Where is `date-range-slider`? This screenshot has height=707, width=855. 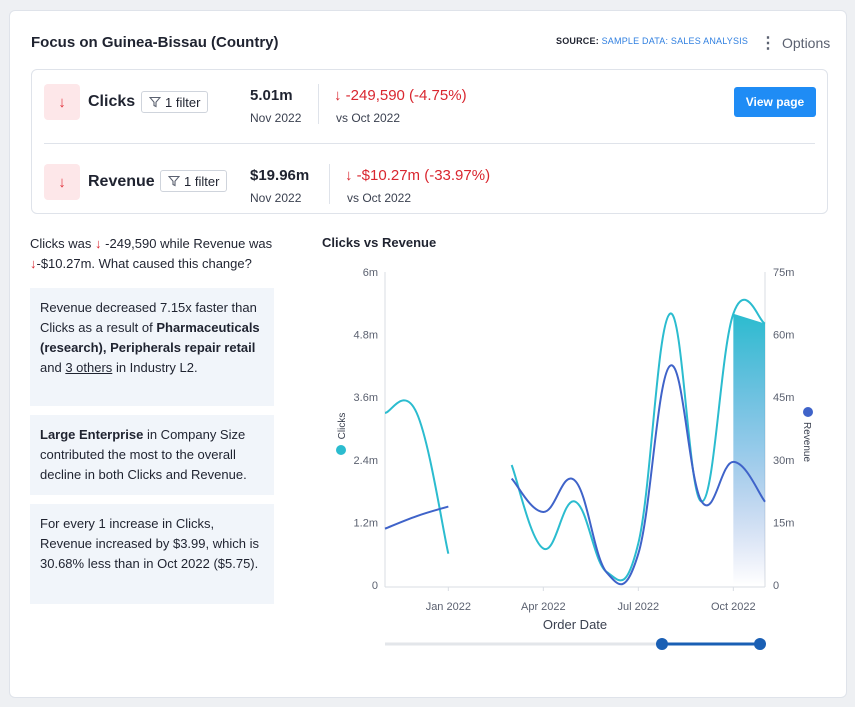
date-range-slider is located at coordinates (575, 644).